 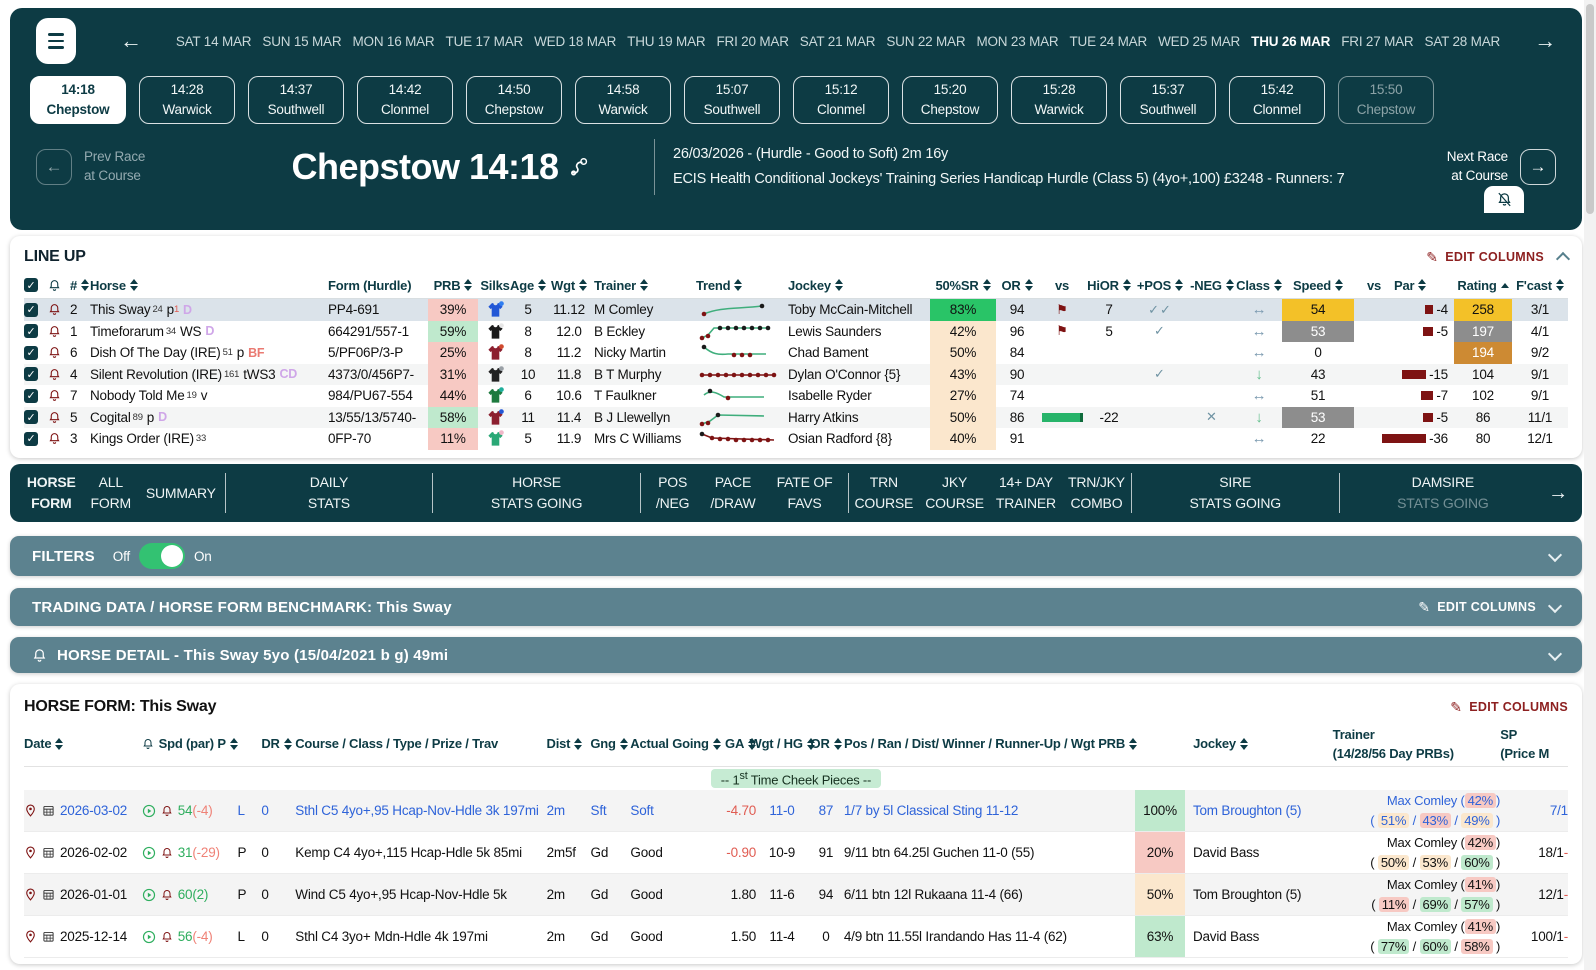 I want to click on horse-name: Nobody Told Me, so click(x=137, y=396).